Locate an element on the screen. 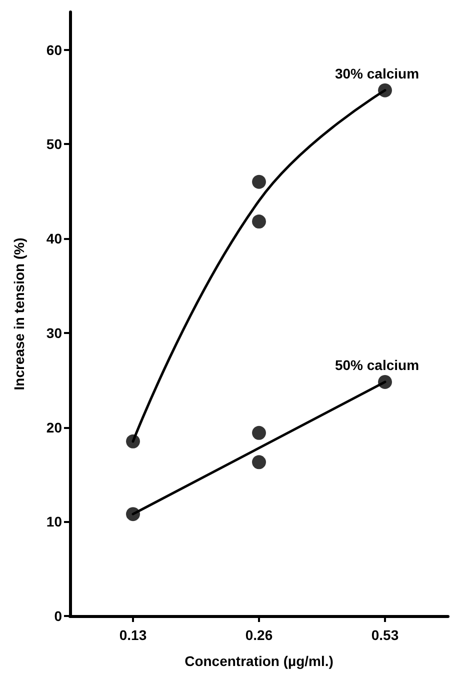 The image size is (462, 683). x-tick-label: 0.53 is located at coordinates (385, 635).